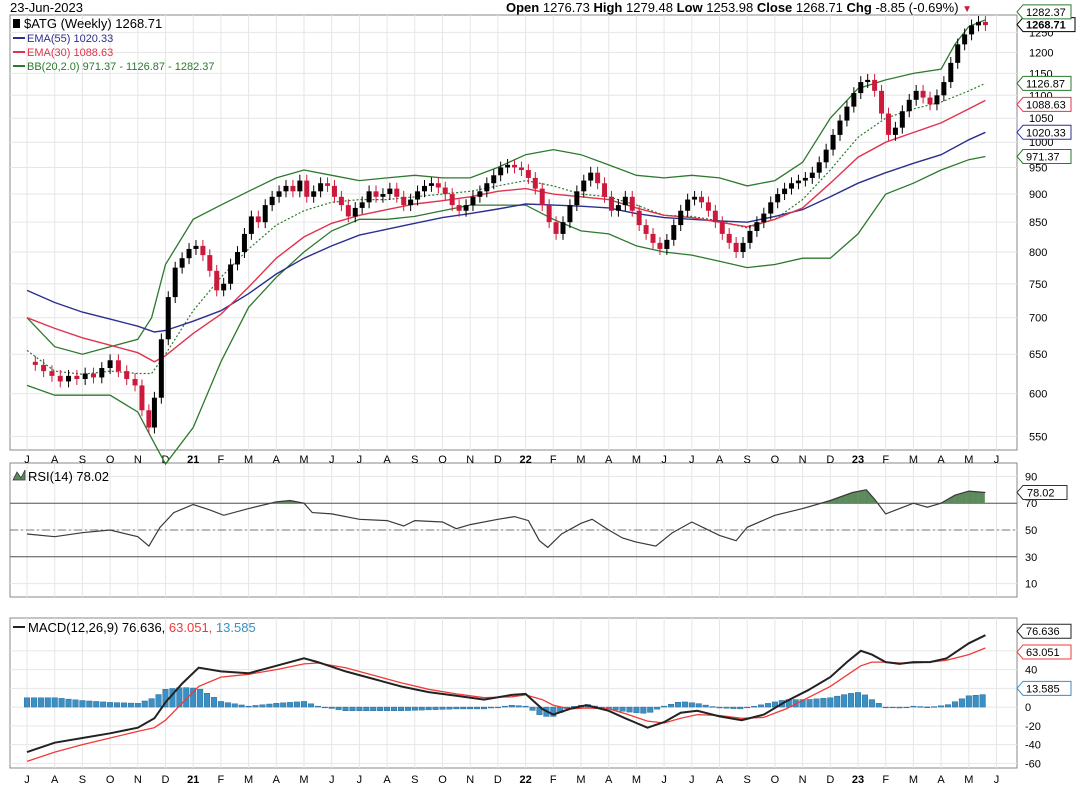 The width and height of the screenshot is (1089, 795). What do you see at coordinates (68, 476) in the screenshot?
I see `rsi-legend-label: RSI(14) 78.02` at bounding box center [68, 476].